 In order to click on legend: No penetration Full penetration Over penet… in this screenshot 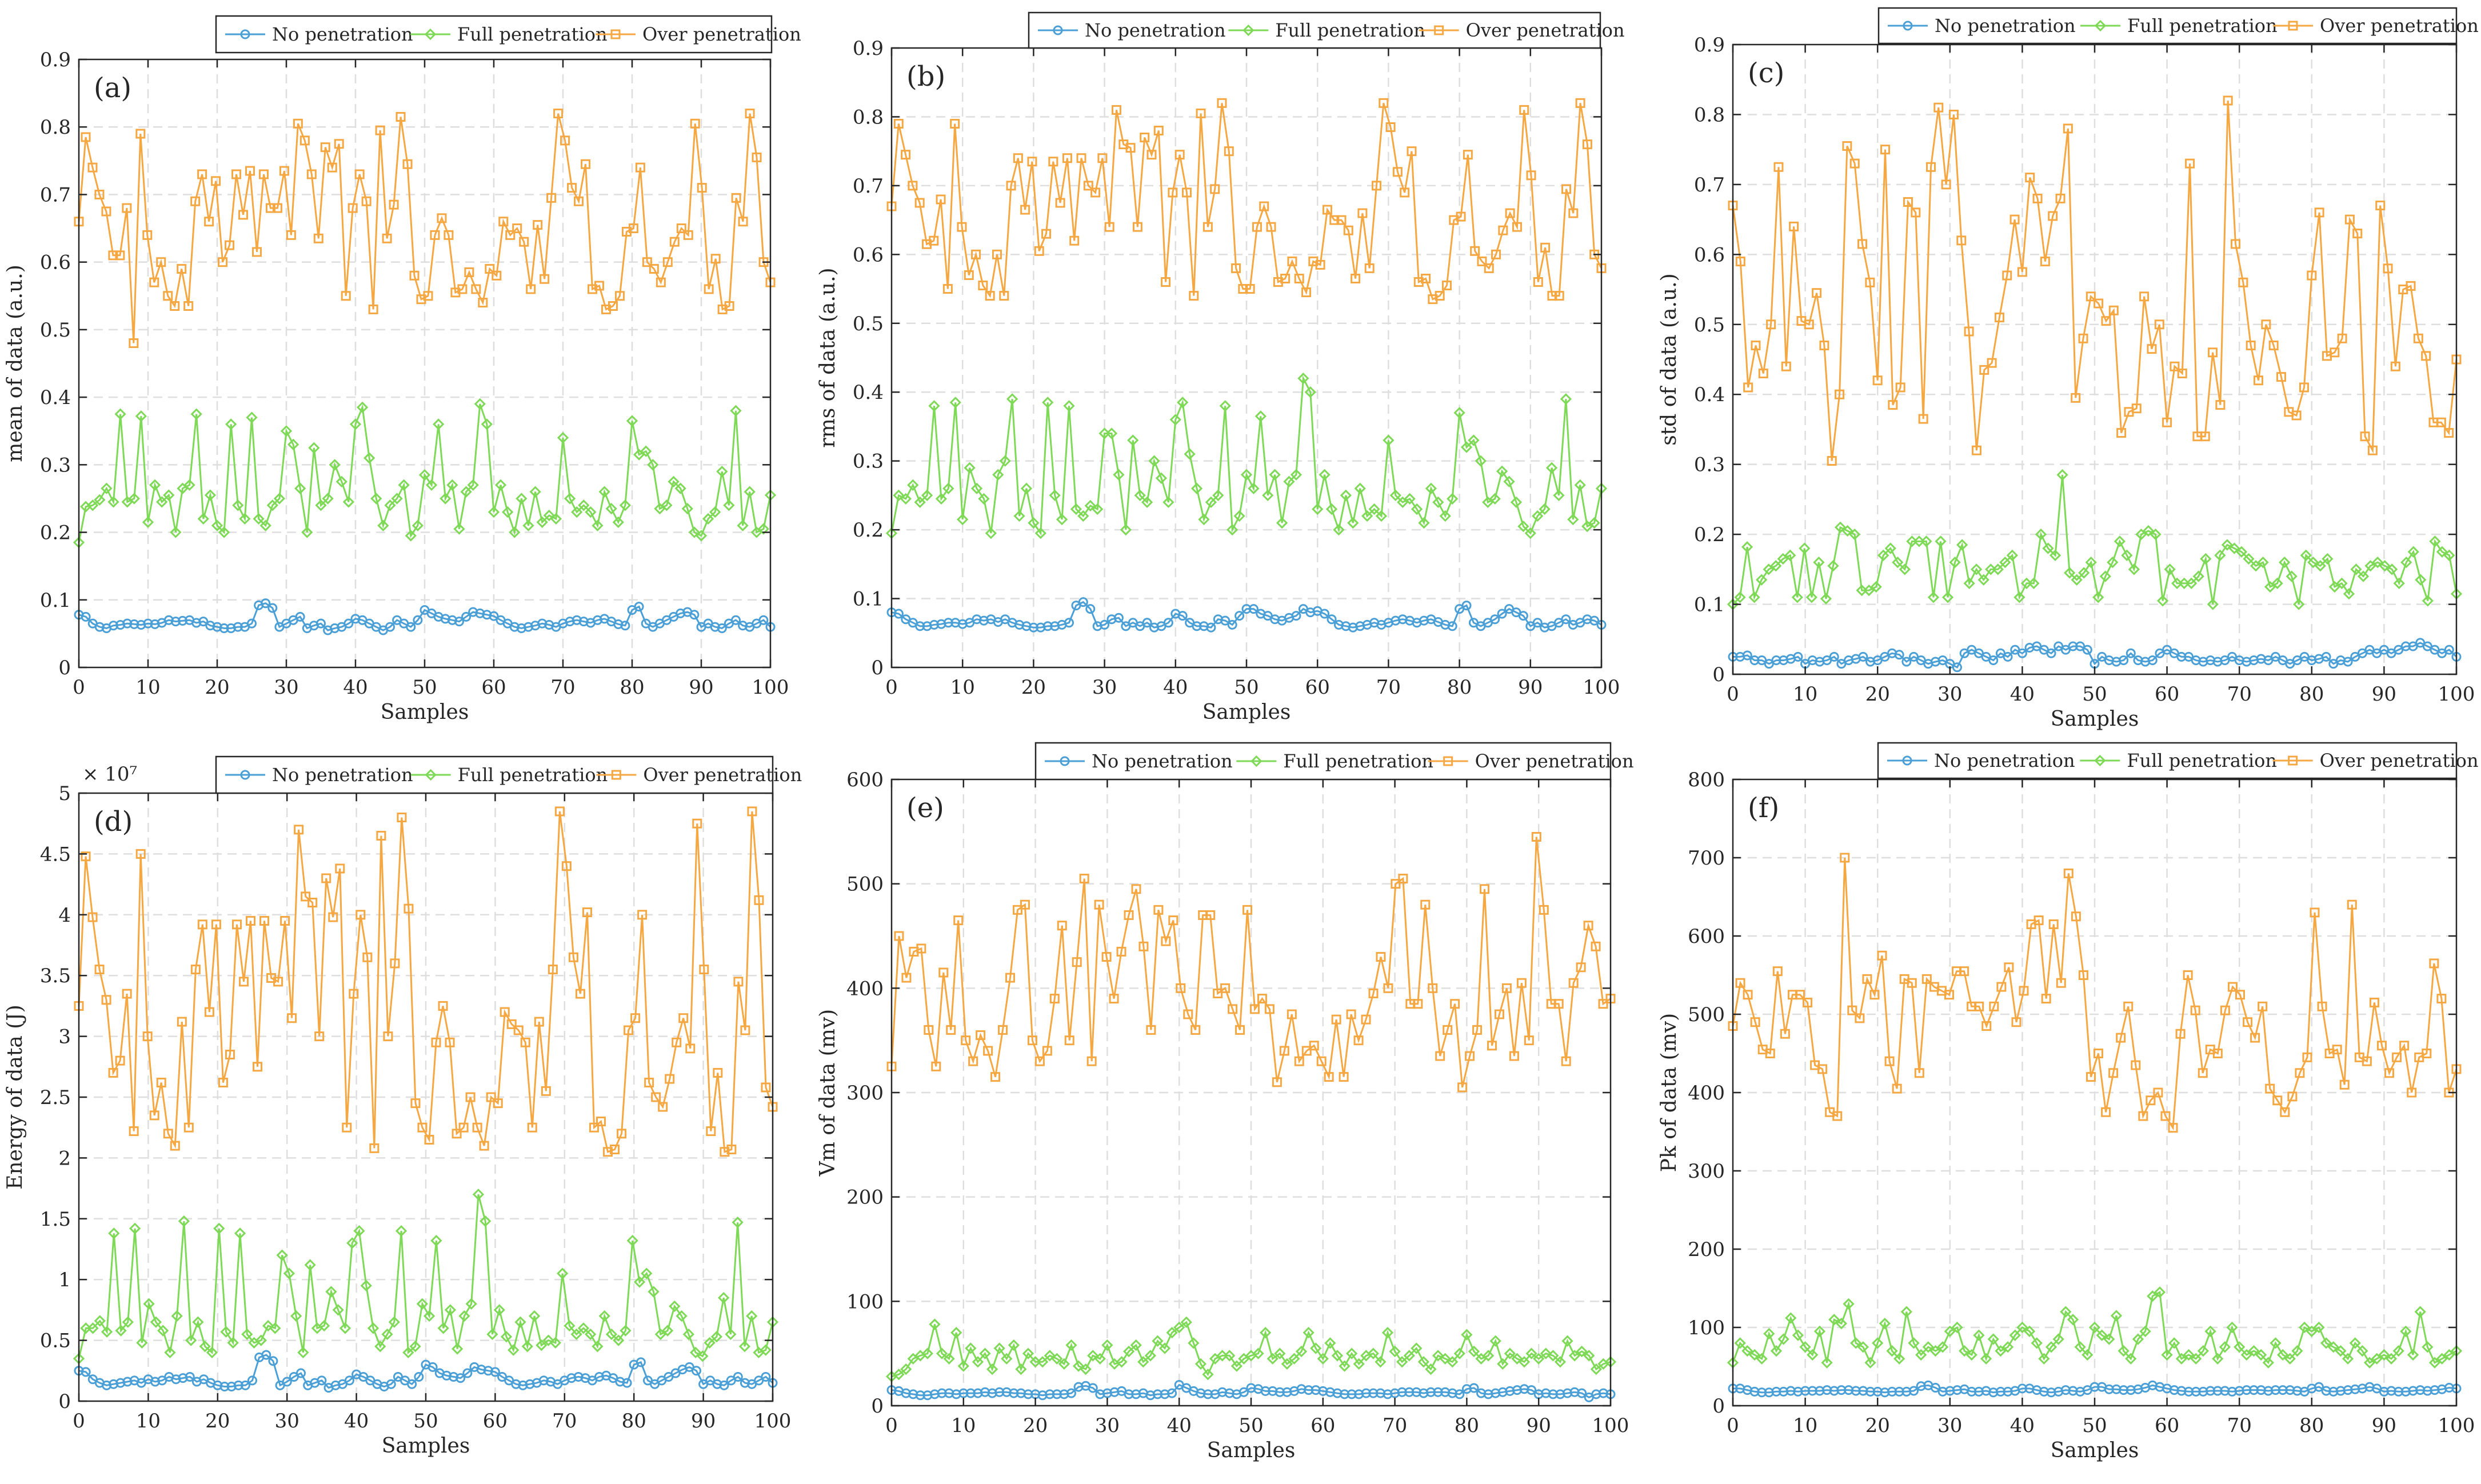, I will do `click(1334, 761)`.